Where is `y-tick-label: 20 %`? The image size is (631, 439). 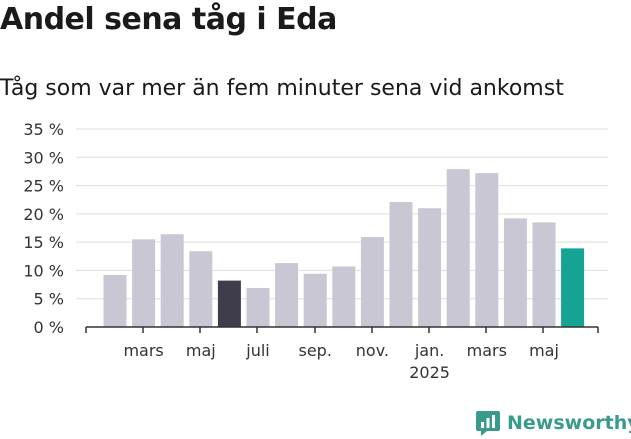
y-tick-label: 20 % is located at coordinates (43, 214).